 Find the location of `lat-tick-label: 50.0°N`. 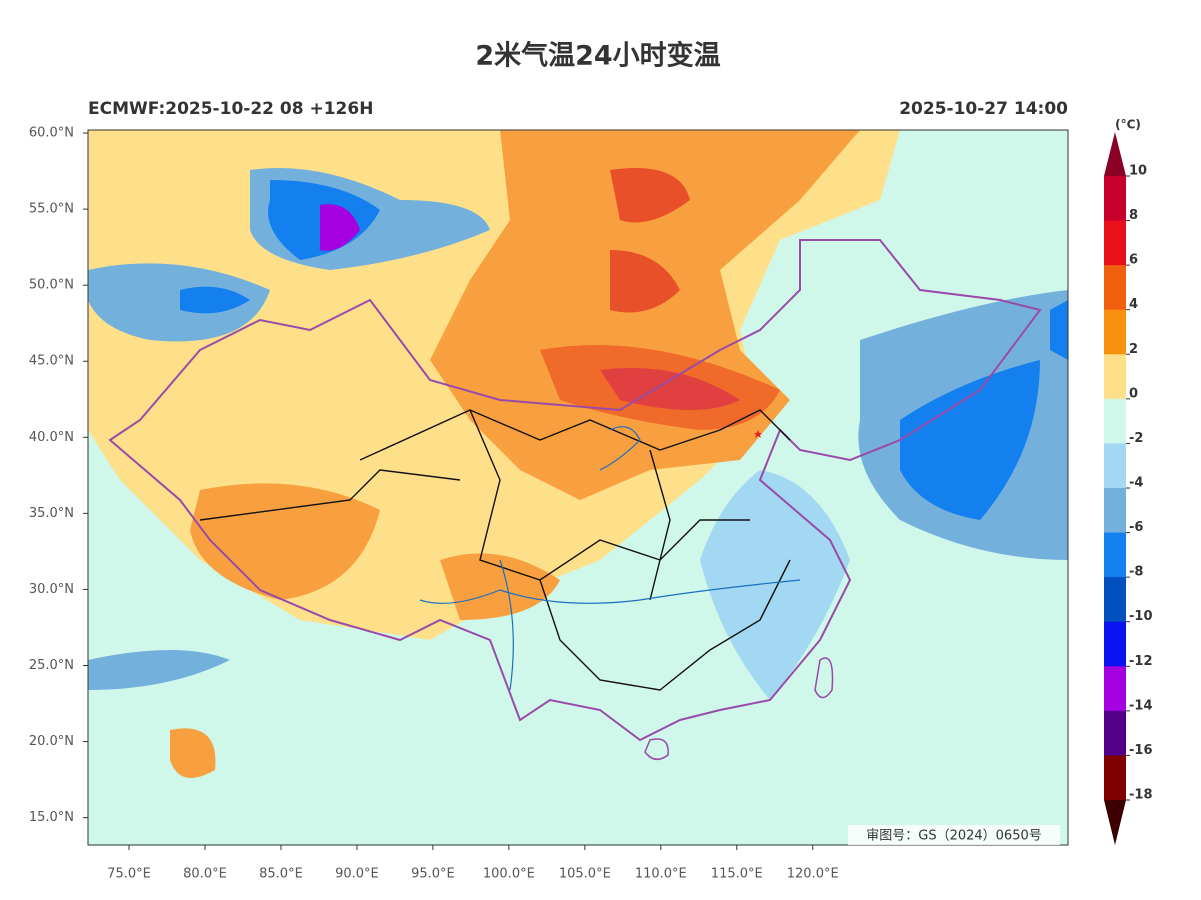

lat-tick-label: 50.0°N is located at coordinates (51, 285).